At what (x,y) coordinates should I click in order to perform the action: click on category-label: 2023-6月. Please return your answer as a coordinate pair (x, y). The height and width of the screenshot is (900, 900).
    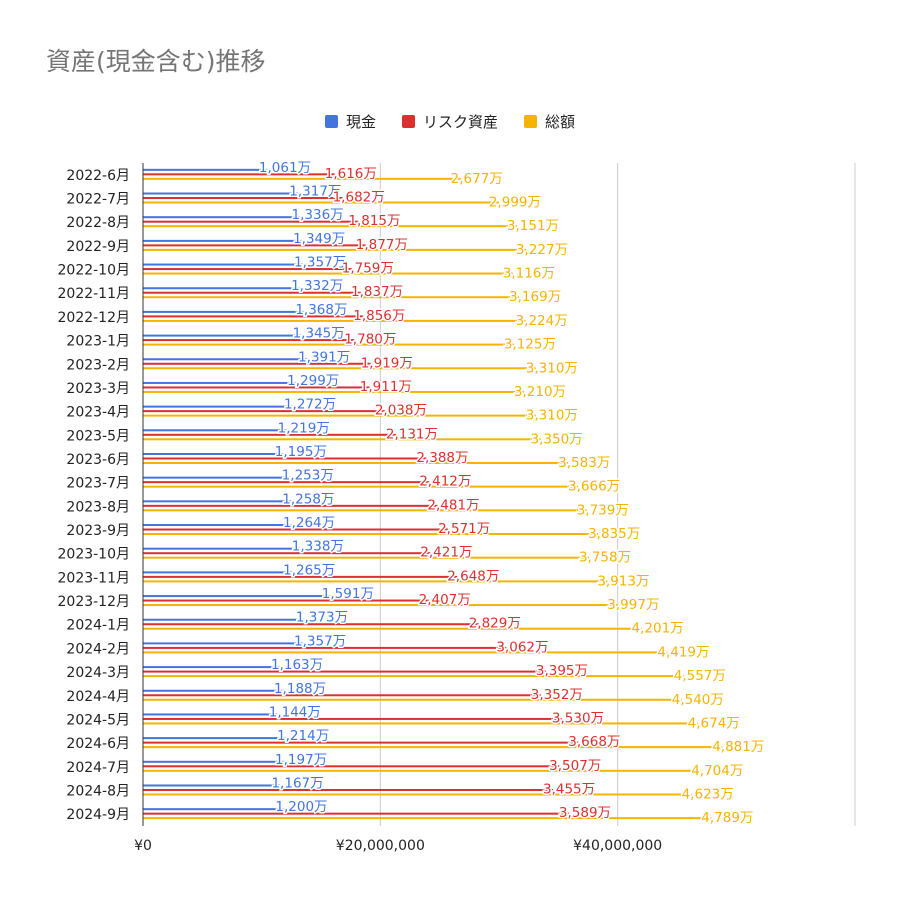
    Looking at the image, I should click on (98, 460).